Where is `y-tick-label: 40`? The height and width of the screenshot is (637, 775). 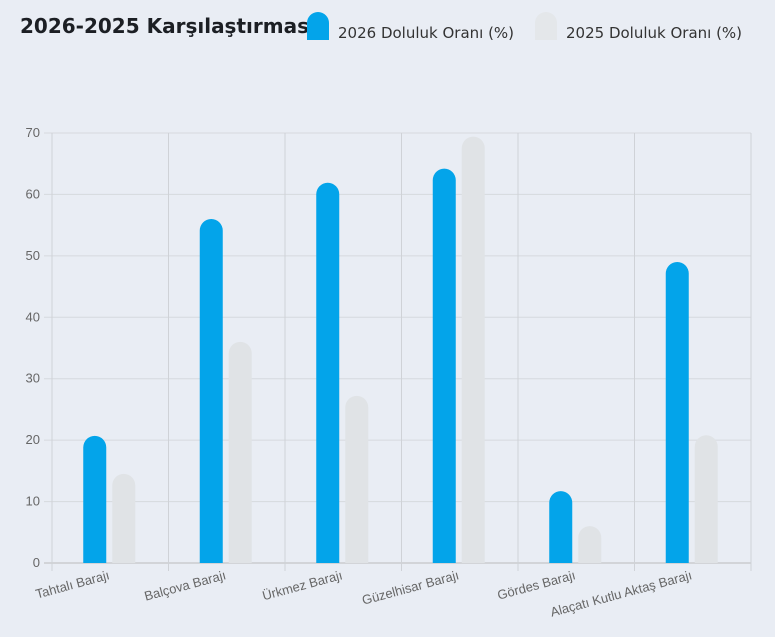 y-tick-label: 40 is located at coordinates (33, 316).